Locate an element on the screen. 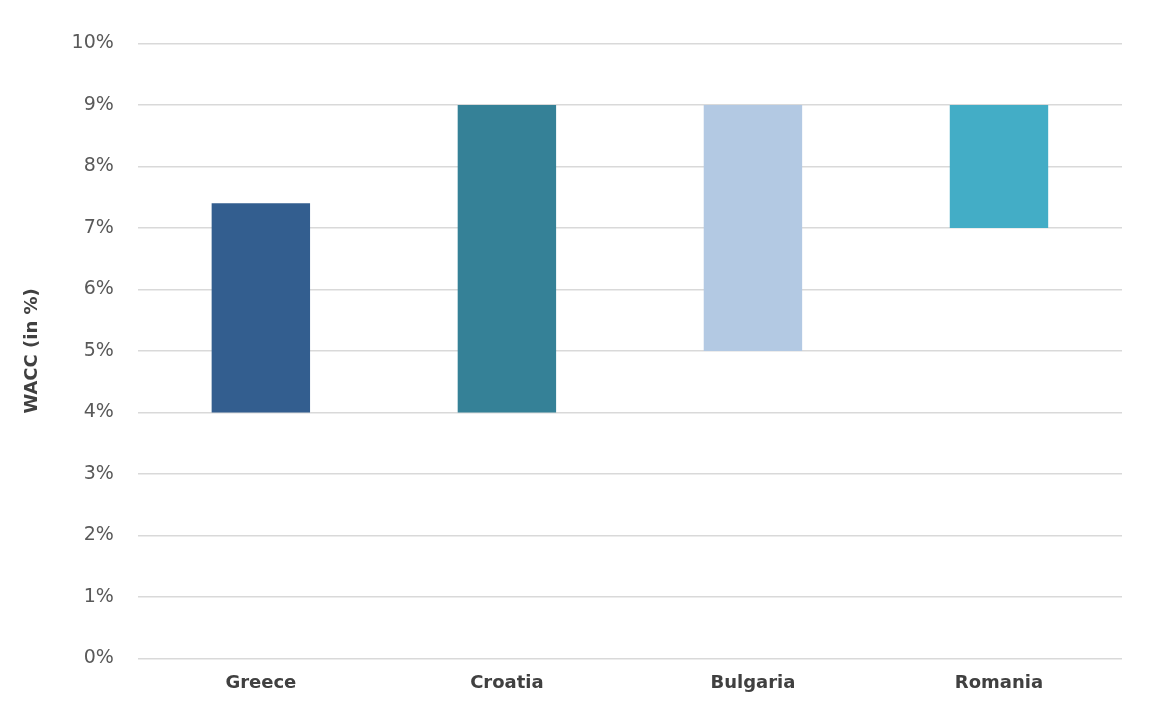 This screenshot has width=1150, height=726. x-tick-label: Croatia is located at coordinates (507, 681).